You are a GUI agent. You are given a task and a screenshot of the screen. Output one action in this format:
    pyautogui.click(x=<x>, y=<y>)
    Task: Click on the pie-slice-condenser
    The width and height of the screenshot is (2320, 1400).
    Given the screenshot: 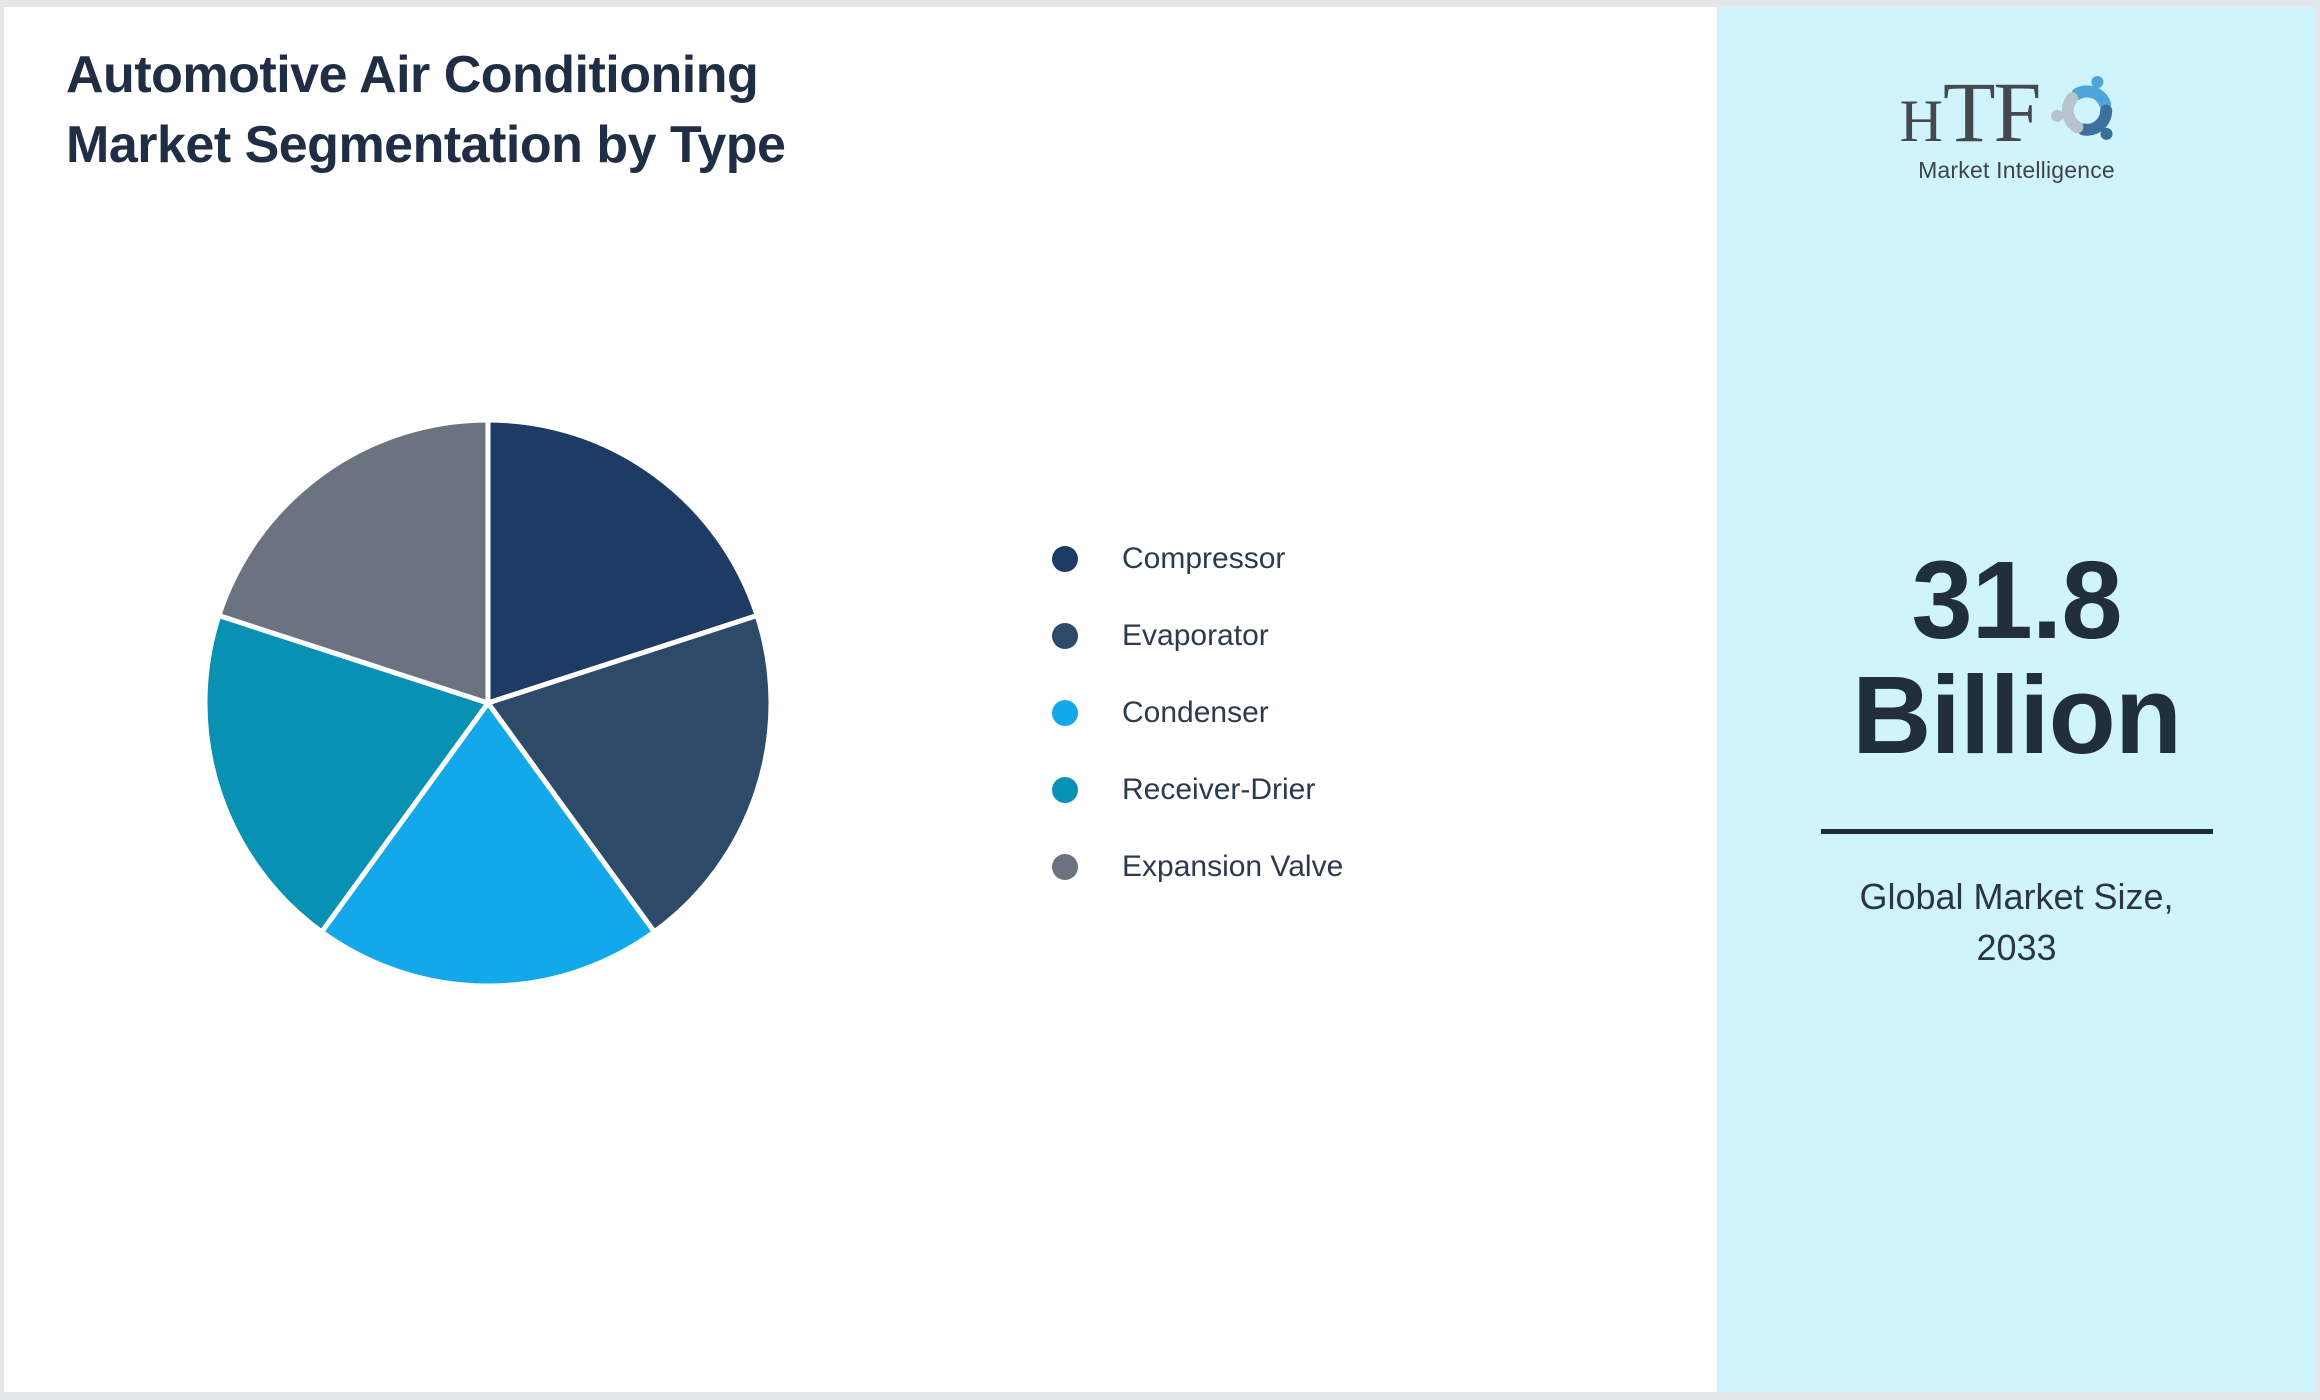 What is the action you would take?
    pyautogui.click(x=488, y=844)
    